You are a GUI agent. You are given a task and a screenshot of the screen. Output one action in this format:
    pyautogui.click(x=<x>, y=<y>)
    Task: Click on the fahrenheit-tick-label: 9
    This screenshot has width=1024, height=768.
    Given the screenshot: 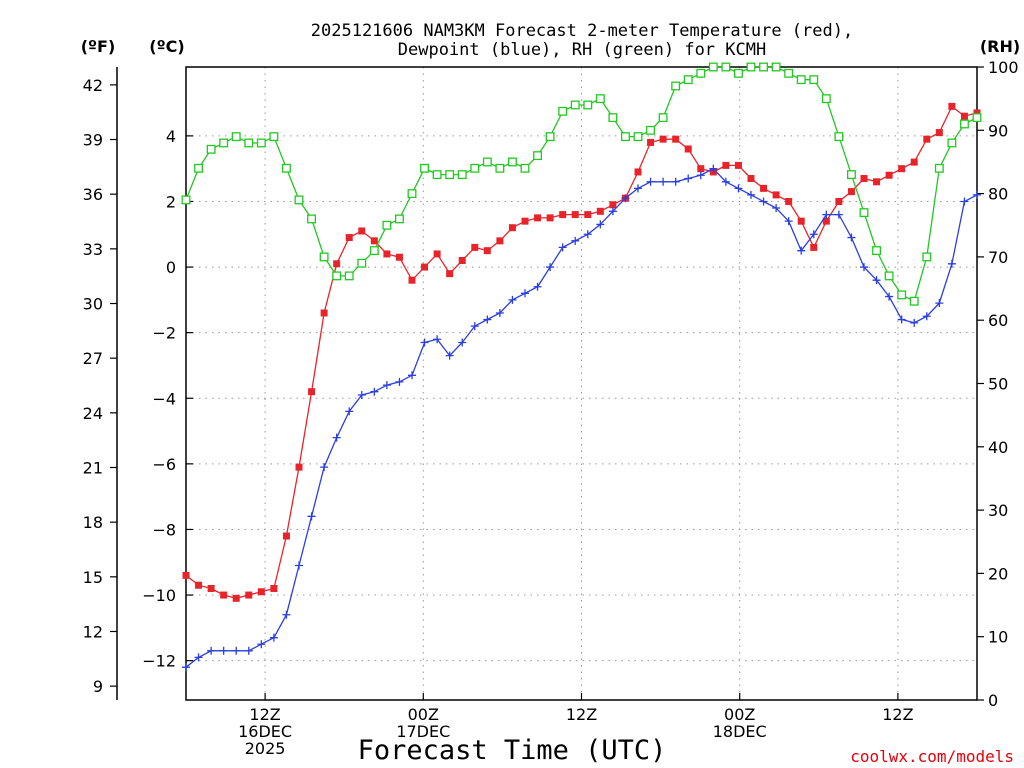 What is the action you would take?
    pyautogui.click(x=98, y=686)
    